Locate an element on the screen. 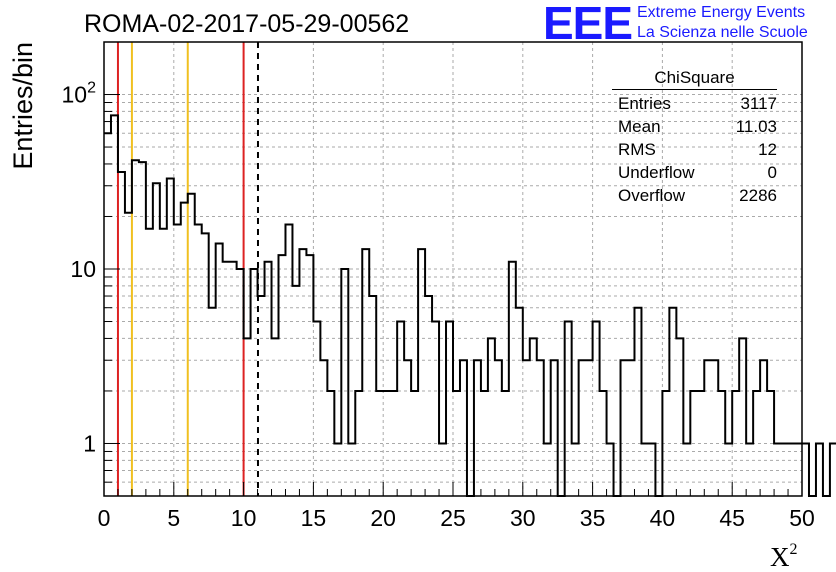  stats-row-underflow: Underflow 0 is located at coordinates (694, 172).